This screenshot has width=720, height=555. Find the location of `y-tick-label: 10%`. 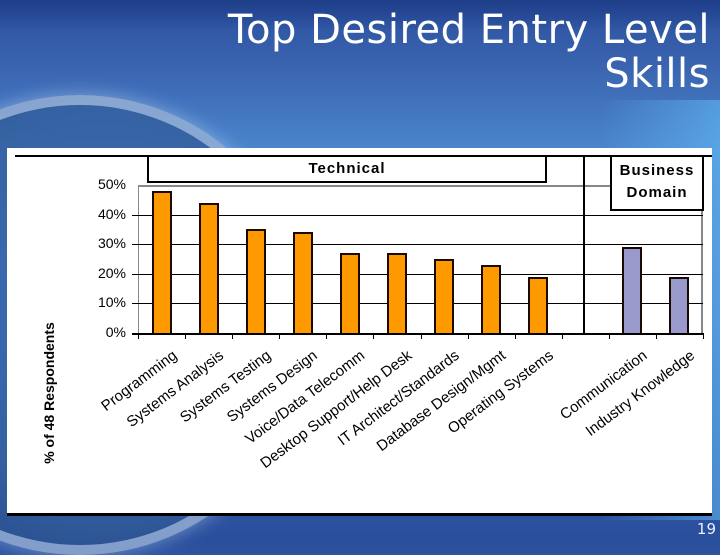

y-tick-label: 10% is located at coordinates (111, 302).